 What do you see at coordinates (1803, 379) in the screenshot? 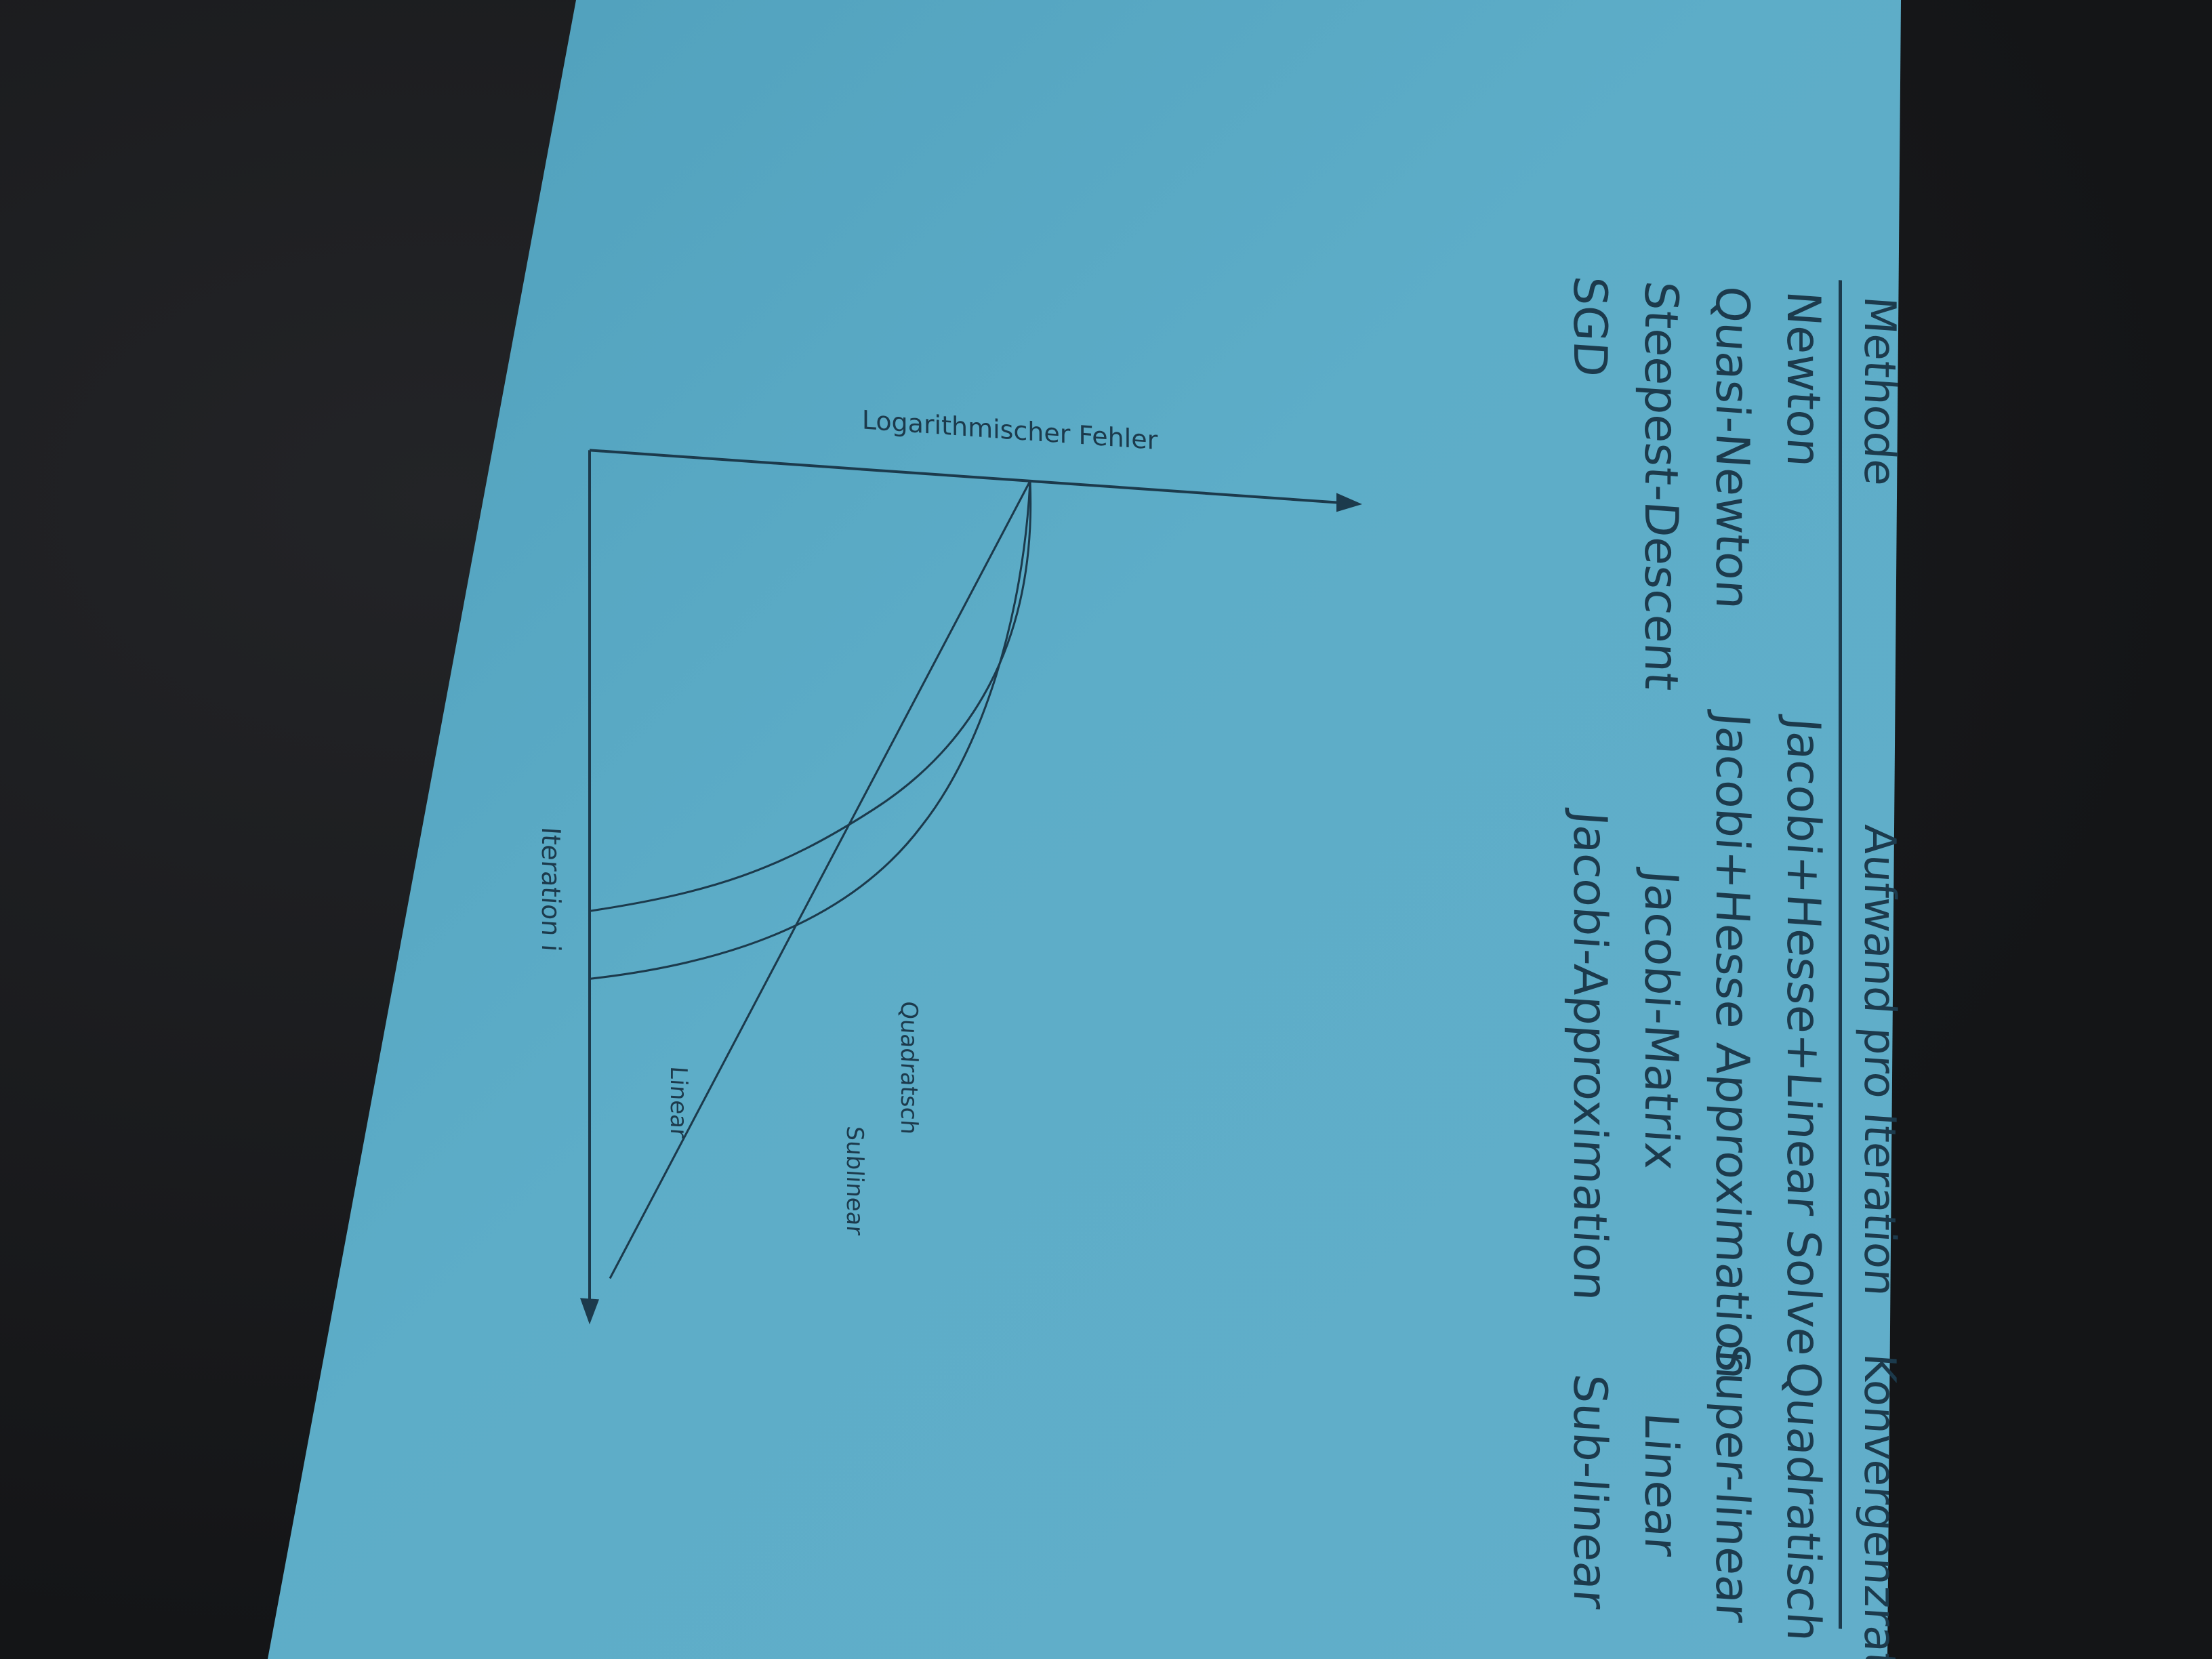
I see `cell-methode-newton: Newton` at bounding box center [1803, 379].